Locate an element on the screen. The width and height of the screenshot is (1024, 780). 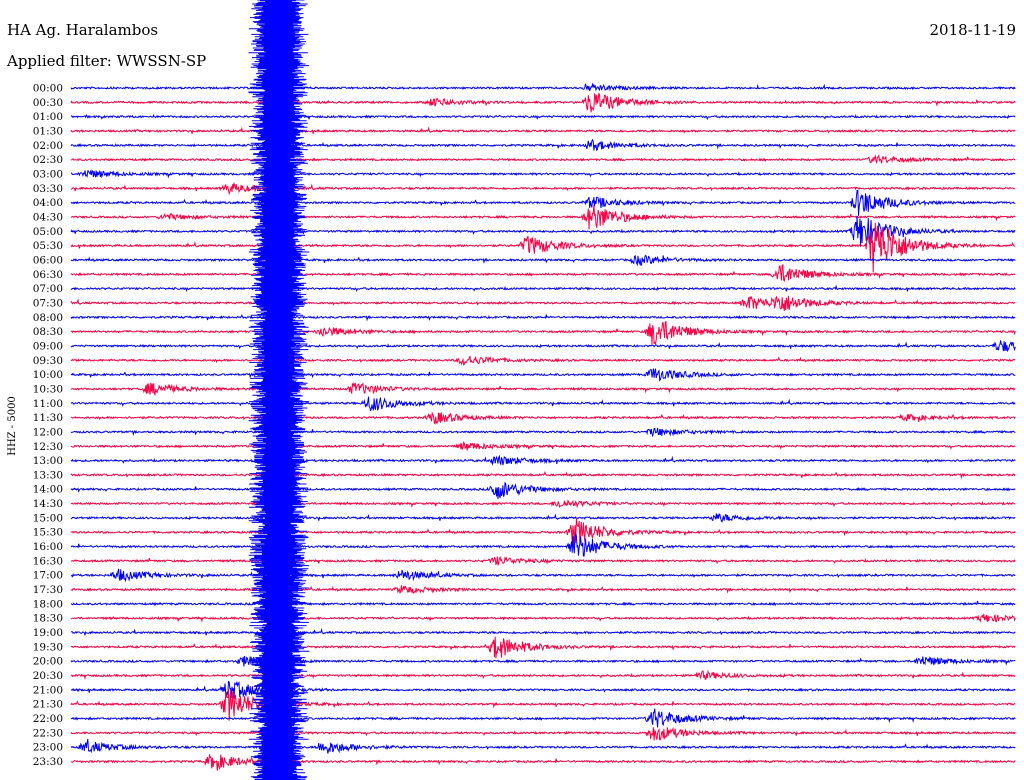
time-label-1030: 10:30 is located at coordinates (48, 389).